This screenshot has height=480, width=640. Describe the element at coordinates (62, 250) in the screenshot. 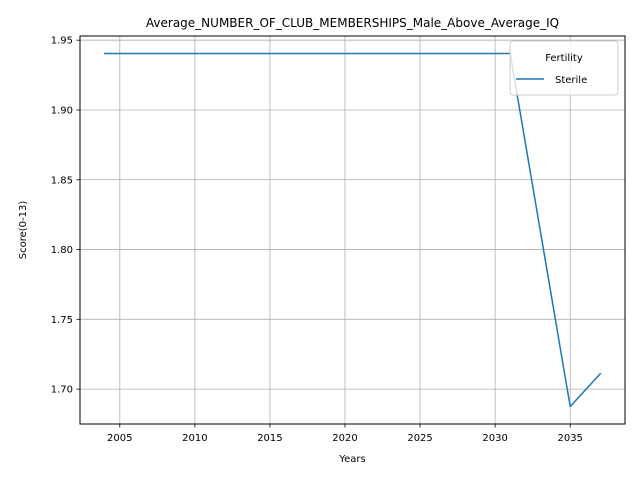

I see `y-tick-label: 1.80` at that location.